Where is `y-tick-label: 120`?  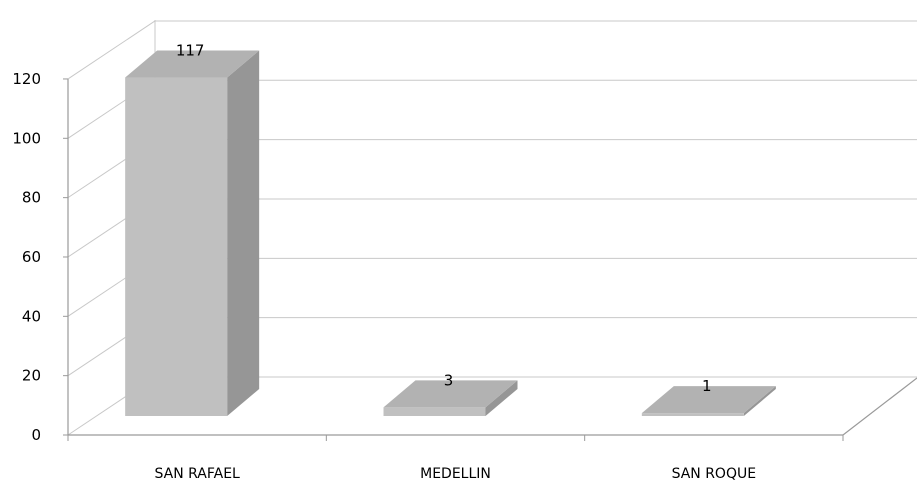 y-tick-label: 120 is located at coordinates (26, 79).